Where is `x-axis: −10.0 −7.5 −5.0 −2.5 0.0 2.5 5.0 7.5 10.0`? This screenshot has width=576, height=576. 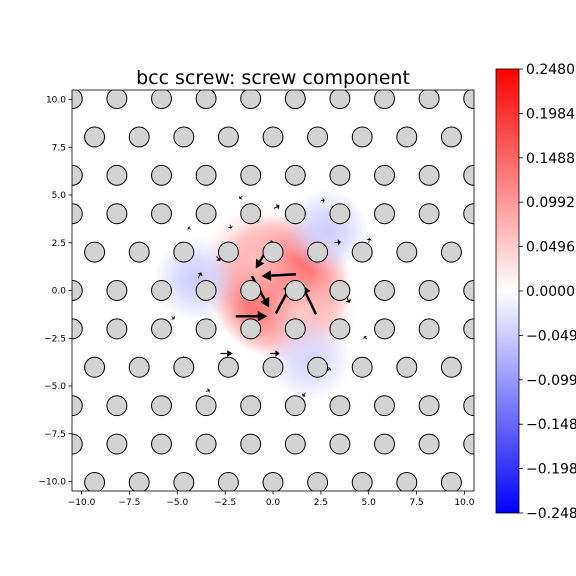 x-axis: −10.0 −7.5 −5.0 −2.5 0.0 2.5 5.0 7.5 10.0 is located at coordinates (271, 499).